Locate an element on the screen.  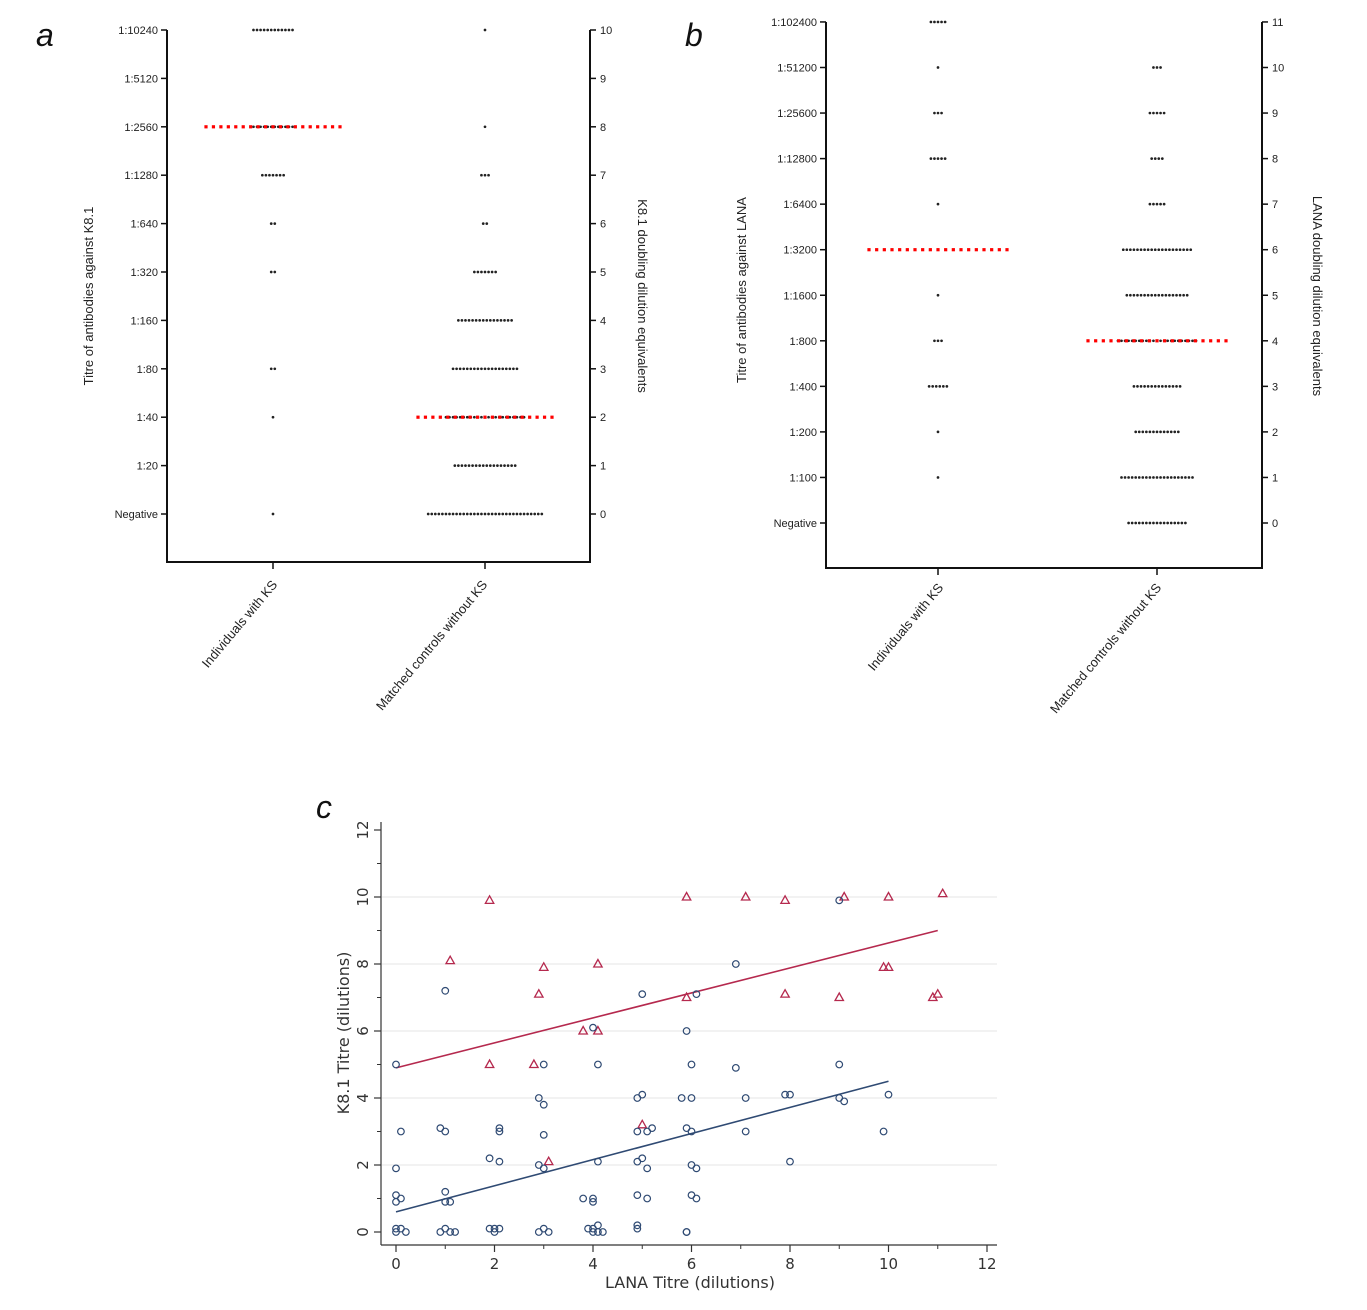
panel-b-dots is located at coordinates (1062, 272).